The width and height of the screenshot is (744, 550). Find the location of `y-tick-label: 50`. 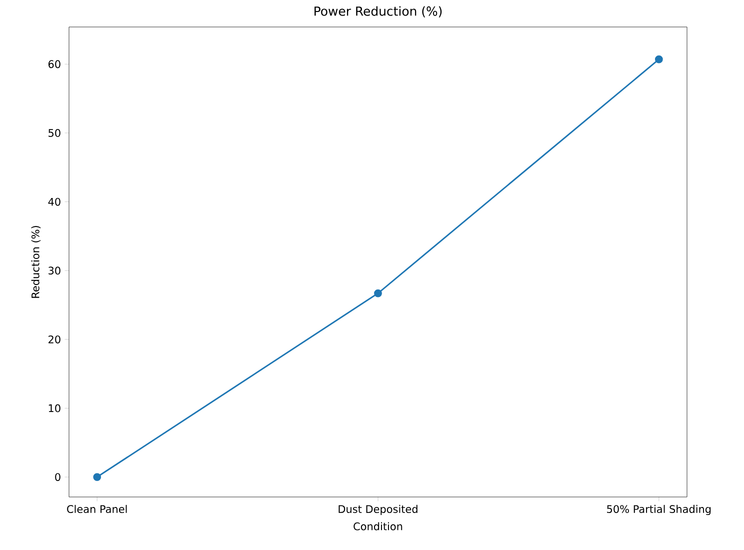

y-tick-label: 50 is located at coordinates (54, 133).